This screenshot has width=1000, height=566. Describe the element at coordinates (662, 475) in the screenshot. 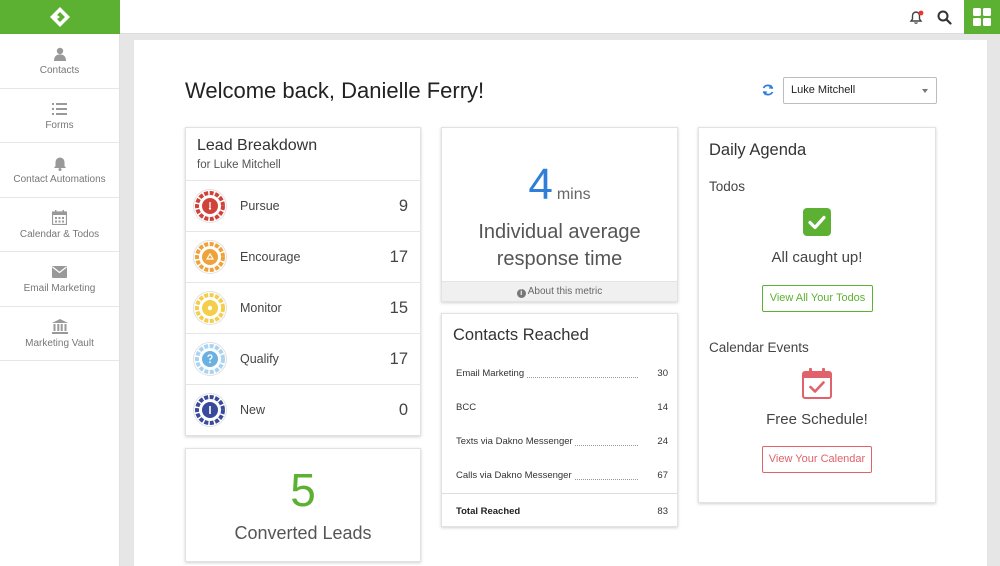

I see `contacts-reached-value: 67` at that location.